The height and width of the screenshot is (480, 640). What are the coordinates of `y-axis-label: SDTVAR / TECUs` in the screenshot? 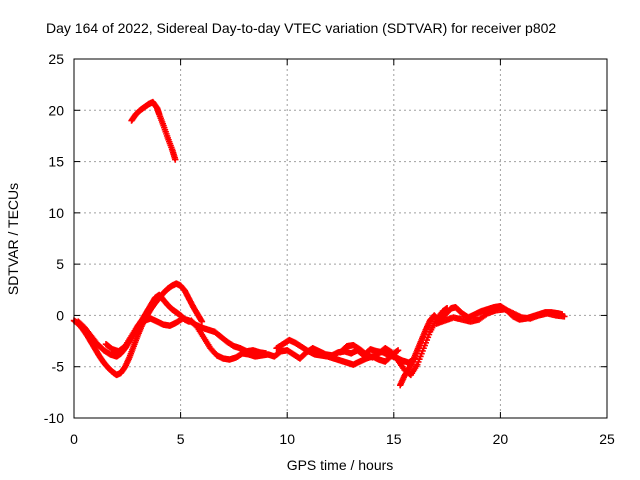 It's located at (13, 239).